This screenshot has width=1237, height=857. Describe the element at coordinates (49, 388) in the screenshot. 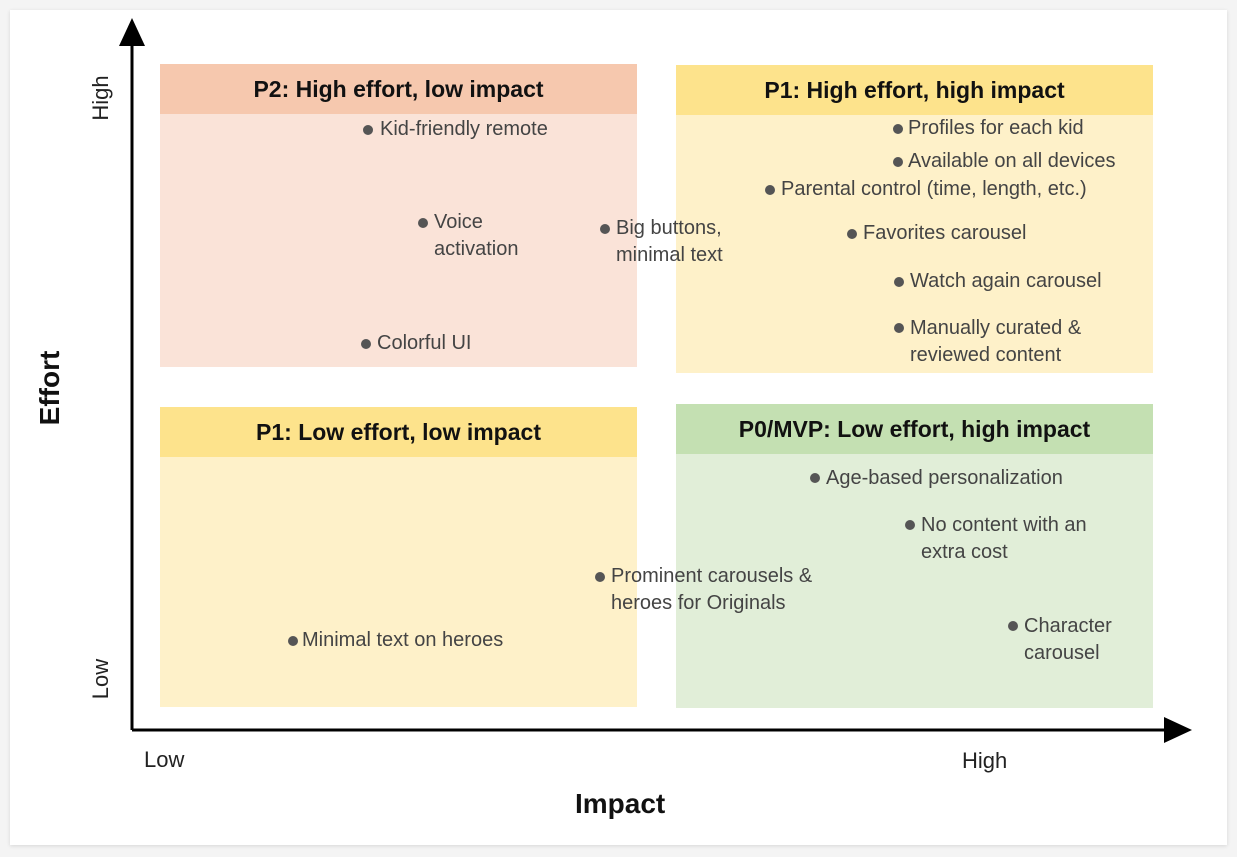

I see `y-axis-title: Effort` at that location.